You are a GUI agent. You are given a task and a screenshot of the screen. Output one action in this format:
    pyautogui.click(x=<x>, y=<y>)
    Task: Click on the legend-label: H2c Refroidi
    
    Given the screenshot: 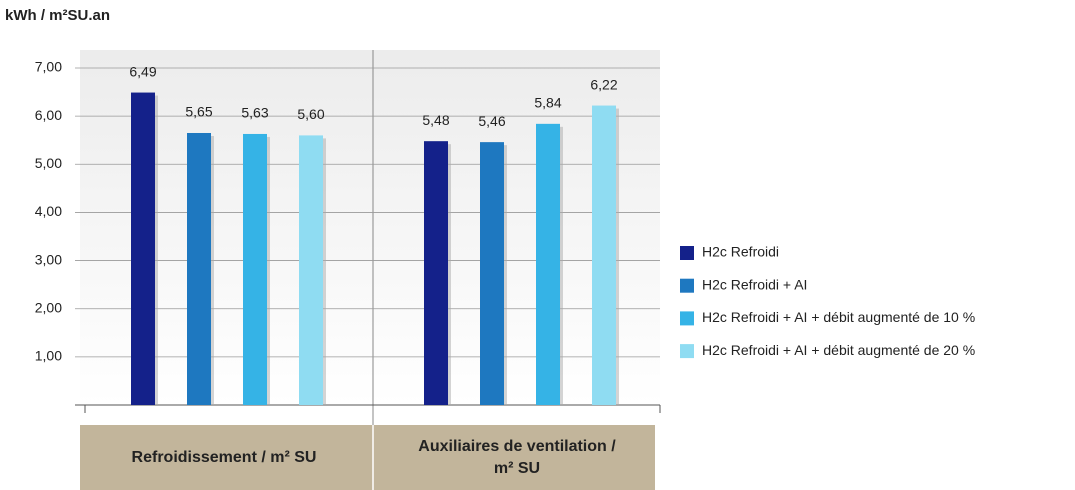 What is the action you would take?
    pyautogui.click(x=740, y=252)
    